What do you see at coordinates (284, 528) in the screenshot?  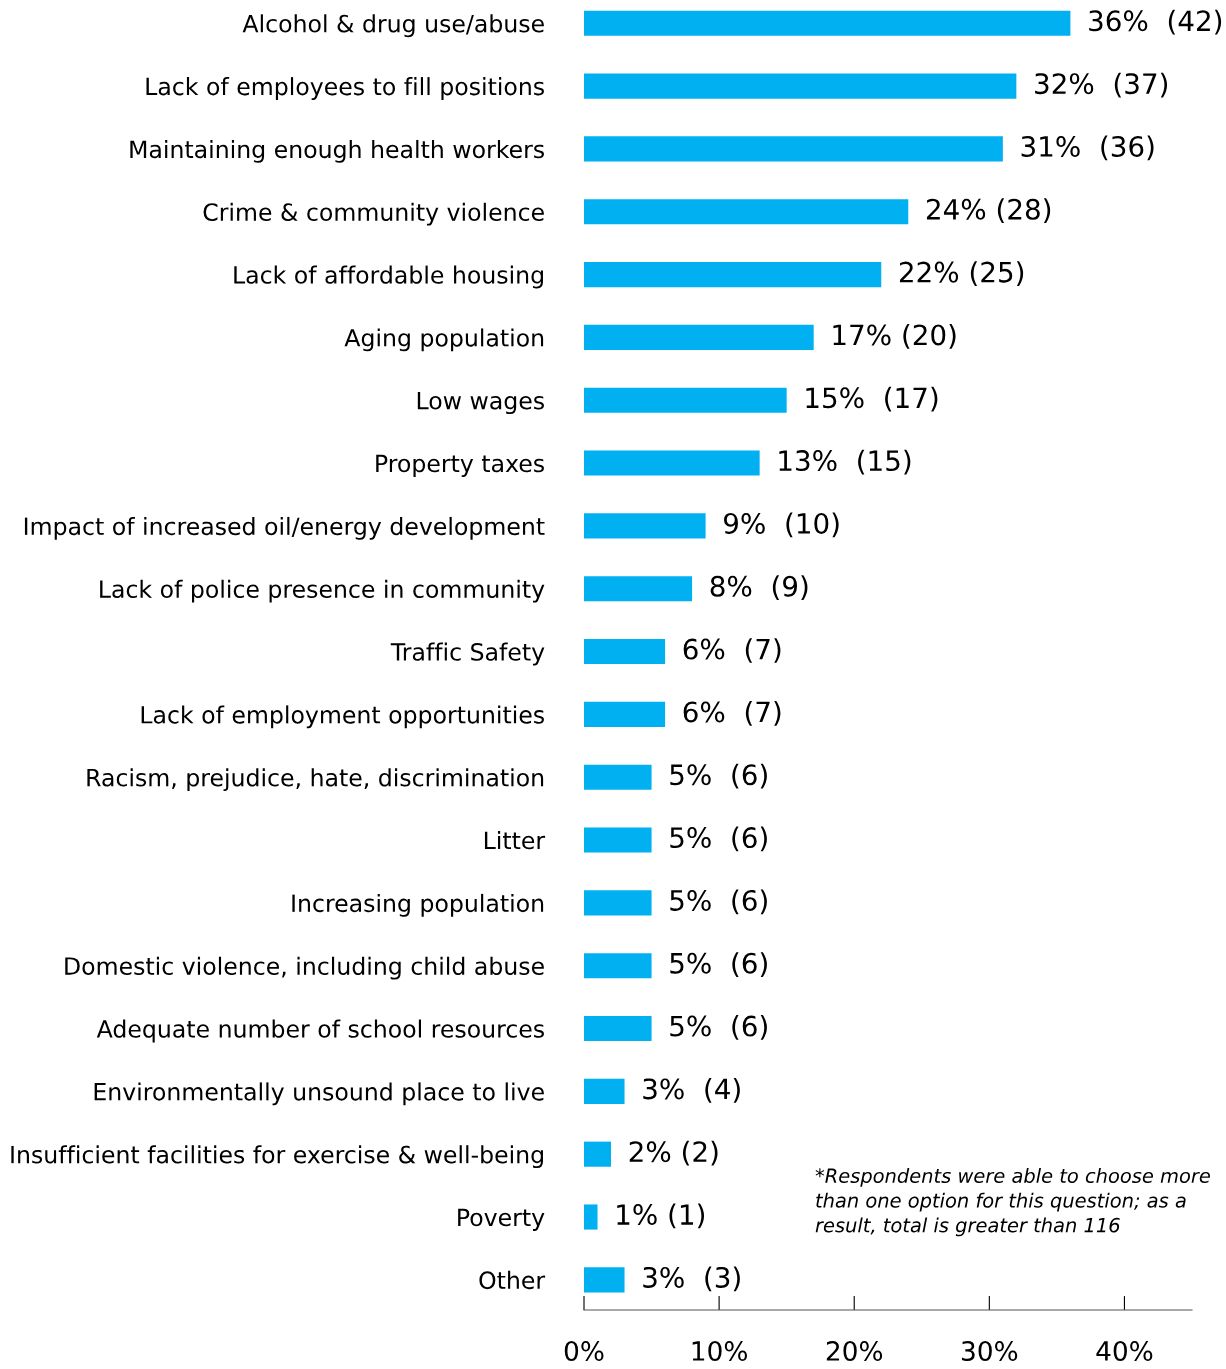 I see `y-tick-label: Impact of increased oil/energy development` at bounding box center [284, 528].